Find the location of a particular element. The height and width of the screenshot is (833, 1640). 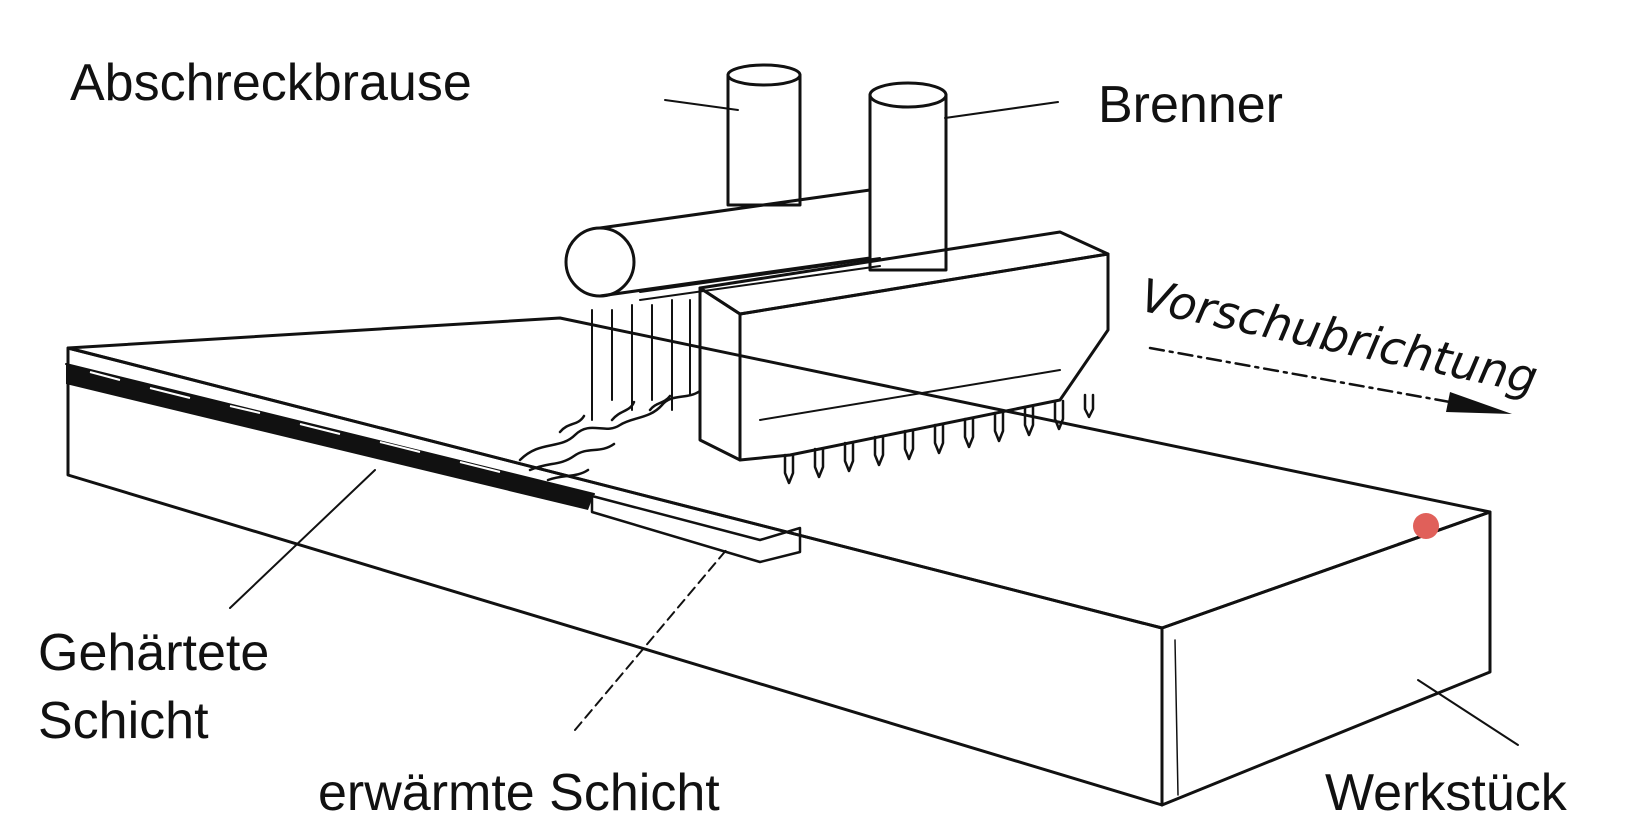

leader-workpiece is located at coordinates (1468, 712).